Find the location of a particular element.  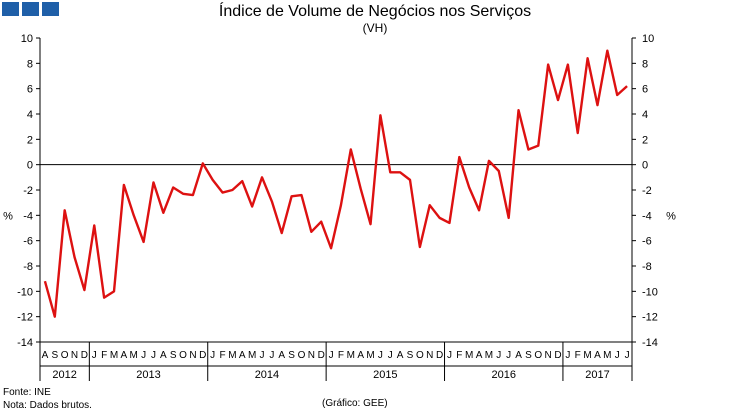

chart-subtitle: (VH) is located at coordinates (375, 28).